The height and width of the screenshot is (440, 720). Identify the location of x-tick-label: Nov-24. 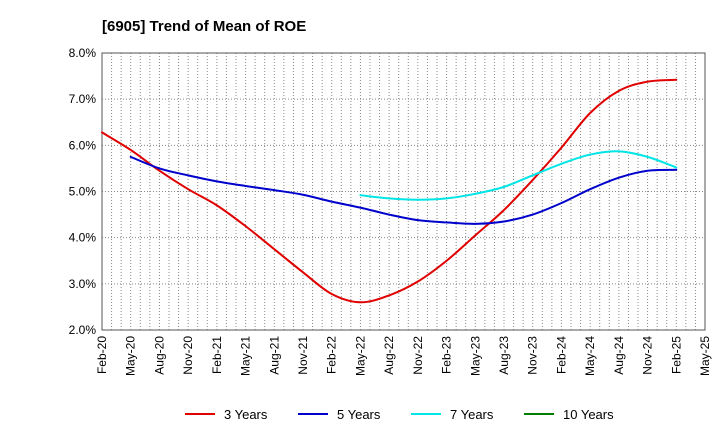
(648, 355).